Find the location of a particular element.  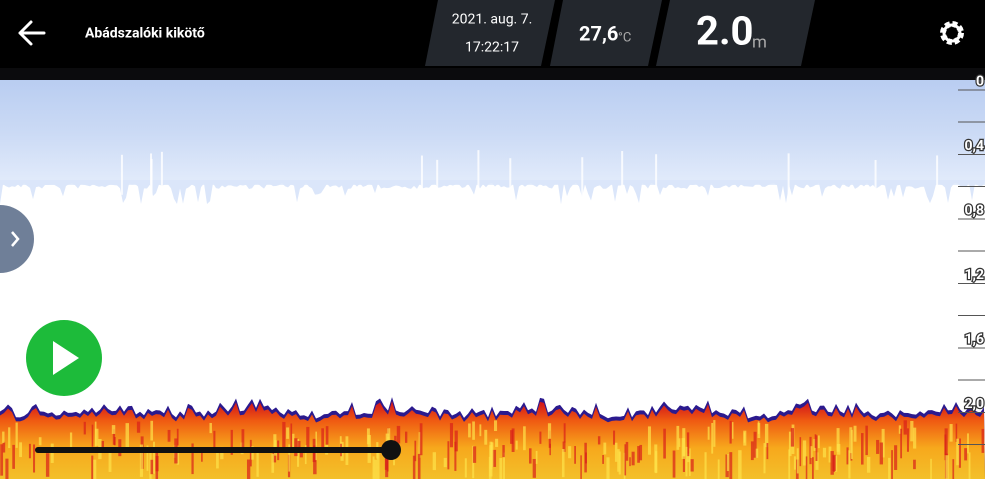

side-panel-chevron is located at coordinates (15, 239).